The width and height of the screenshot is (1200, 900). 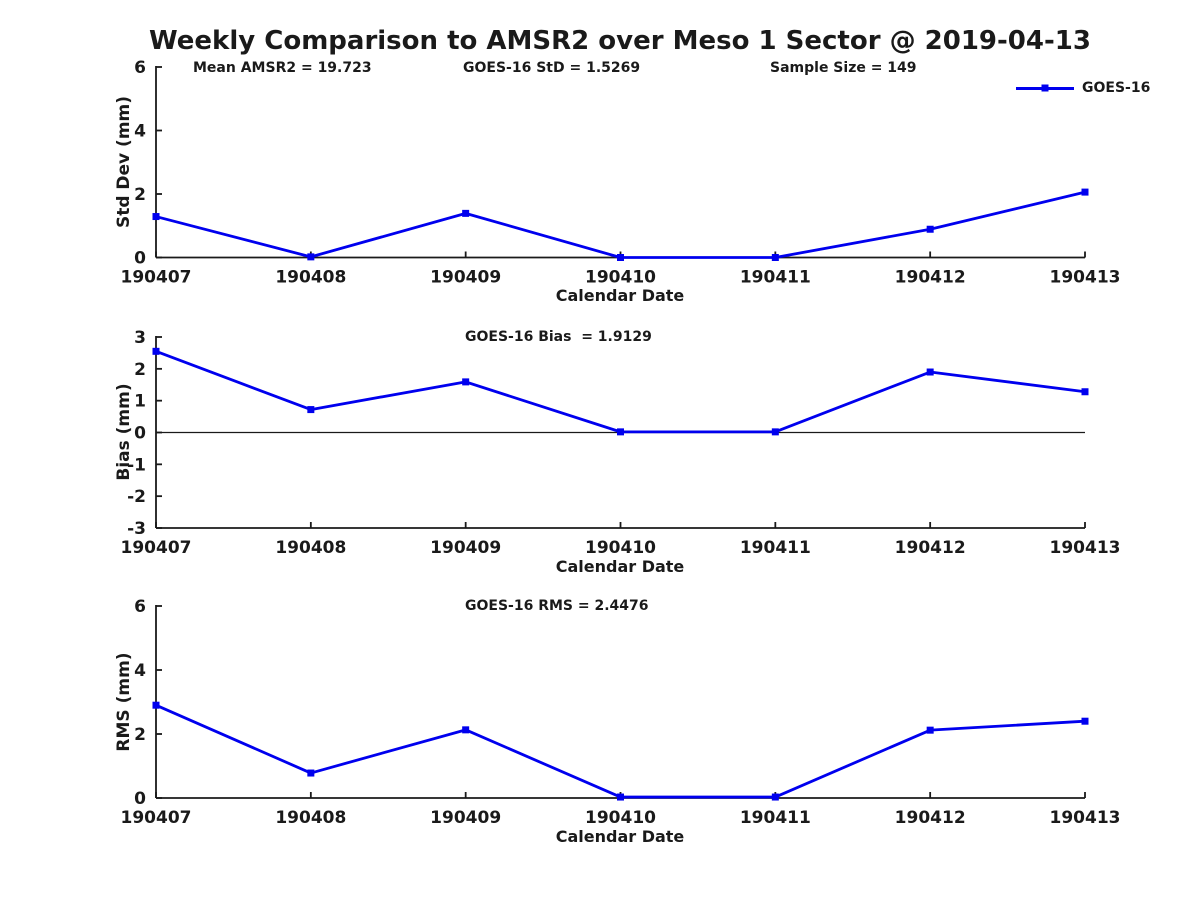 I want to click on annotation-mean-amsr2: Mean AMSR2 = 19.723, so click(x=282, y=68).